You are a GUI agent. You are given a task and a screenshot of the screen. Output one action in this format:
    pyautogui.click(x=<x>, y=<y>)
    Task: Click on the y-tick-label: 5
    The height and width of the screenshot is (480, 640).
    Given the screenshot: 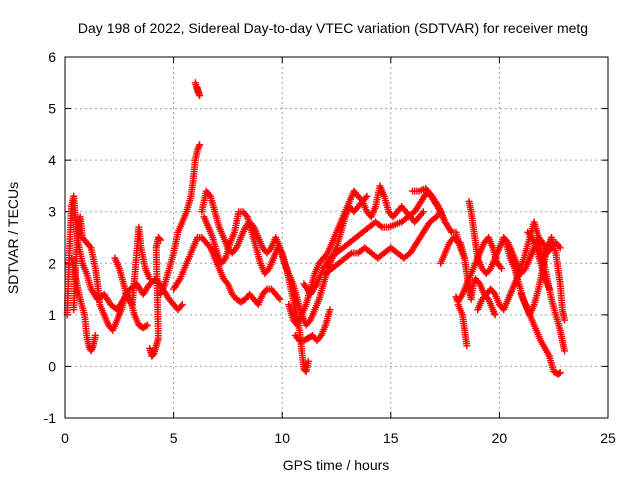 What is the action you would take?
    pyautogui.click(x=52, y=109)
    